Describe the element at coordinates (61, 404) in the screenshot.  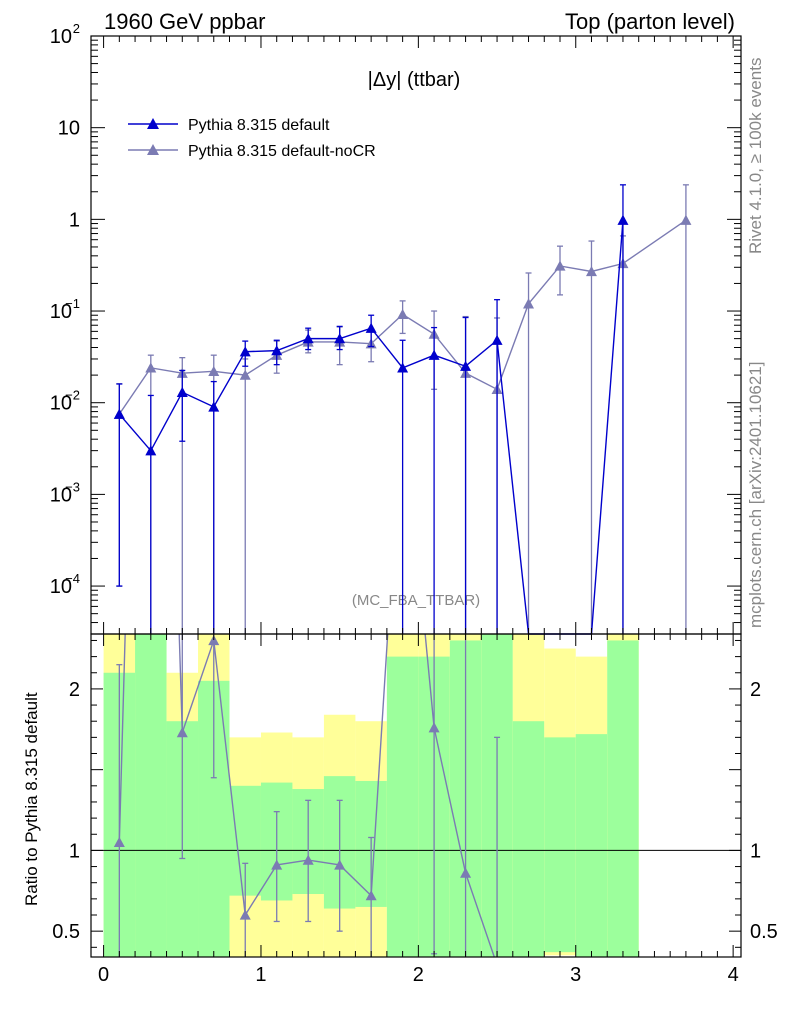
I see `y-tick-label-4: 10` at that location.